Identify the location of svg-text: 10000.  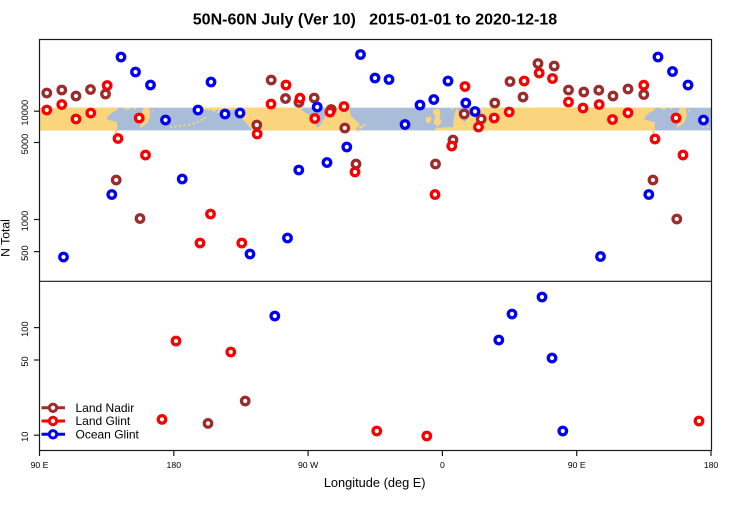
(25, 113).